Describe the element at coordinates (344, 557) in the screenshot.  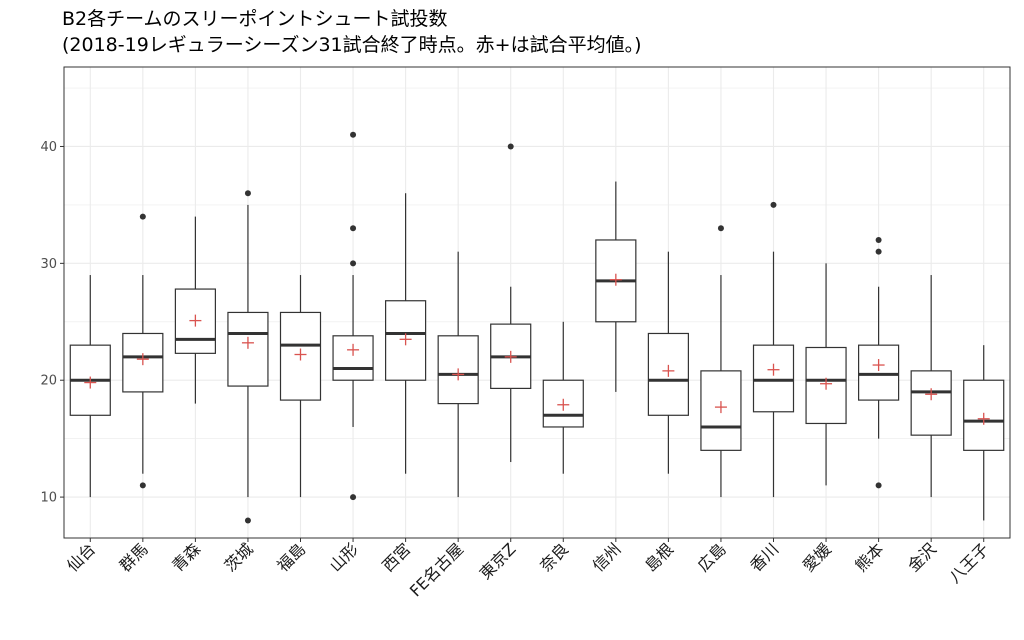
I see `x-tick-label: 山形` at that location.